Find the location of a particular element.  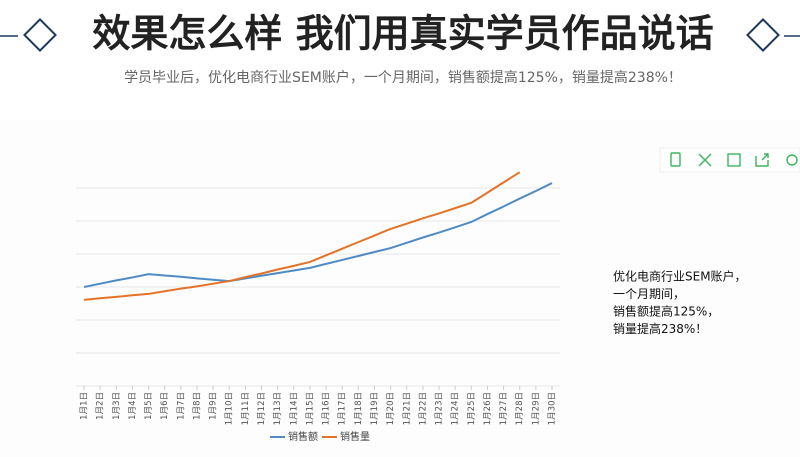

x-tick-label: 1月29日 is located at coordinates (536, 408).